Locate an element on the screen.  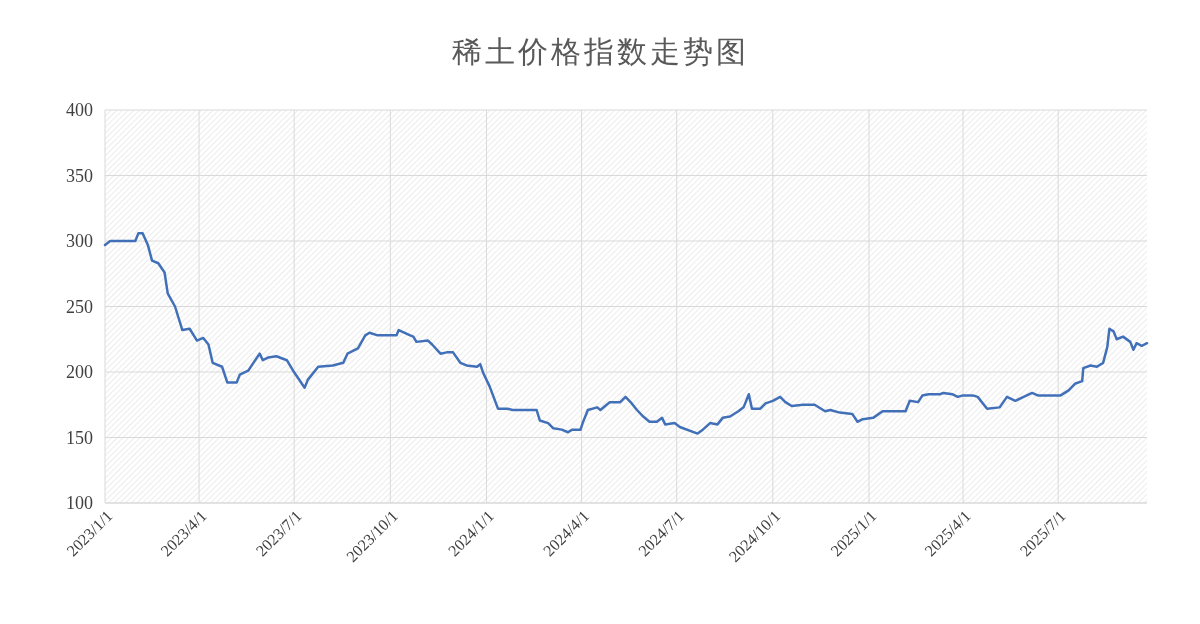
y-tick-label: 250 is located at coordinates (79, 306).